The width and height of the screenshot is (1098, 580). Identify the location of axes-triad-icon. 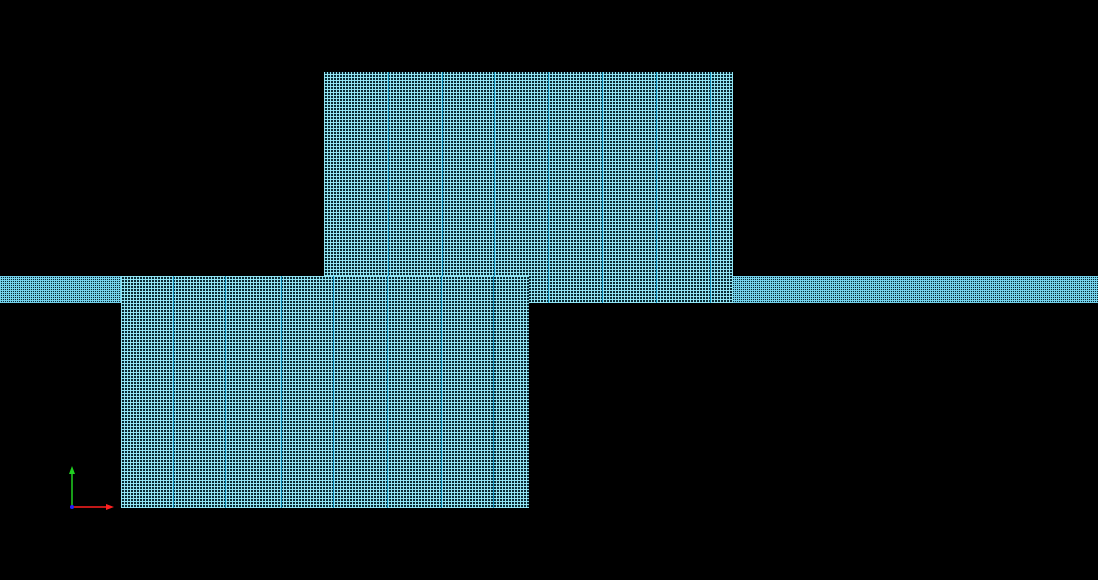
(92, 490).